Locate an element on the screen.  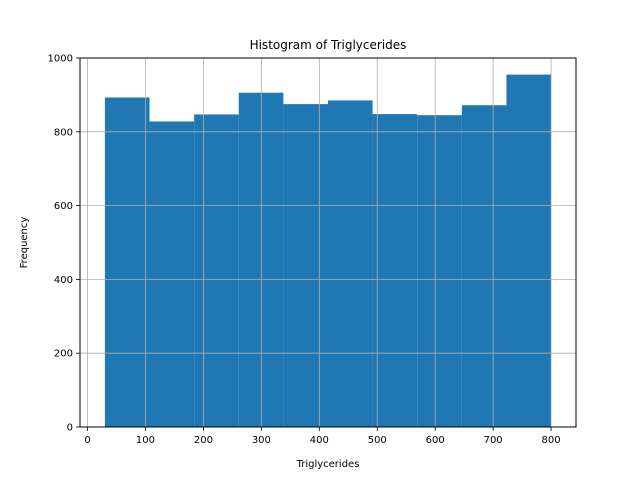
x-tick-label: 200 is located at coordinates (203, 440).